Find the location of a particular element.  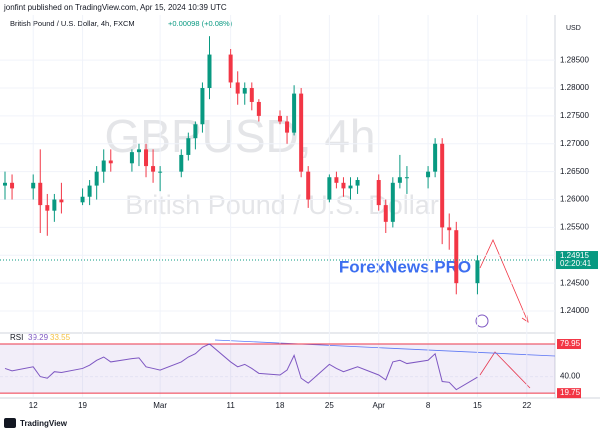

price-tag-value: 1.24915 is located at coordinates (574, 255).